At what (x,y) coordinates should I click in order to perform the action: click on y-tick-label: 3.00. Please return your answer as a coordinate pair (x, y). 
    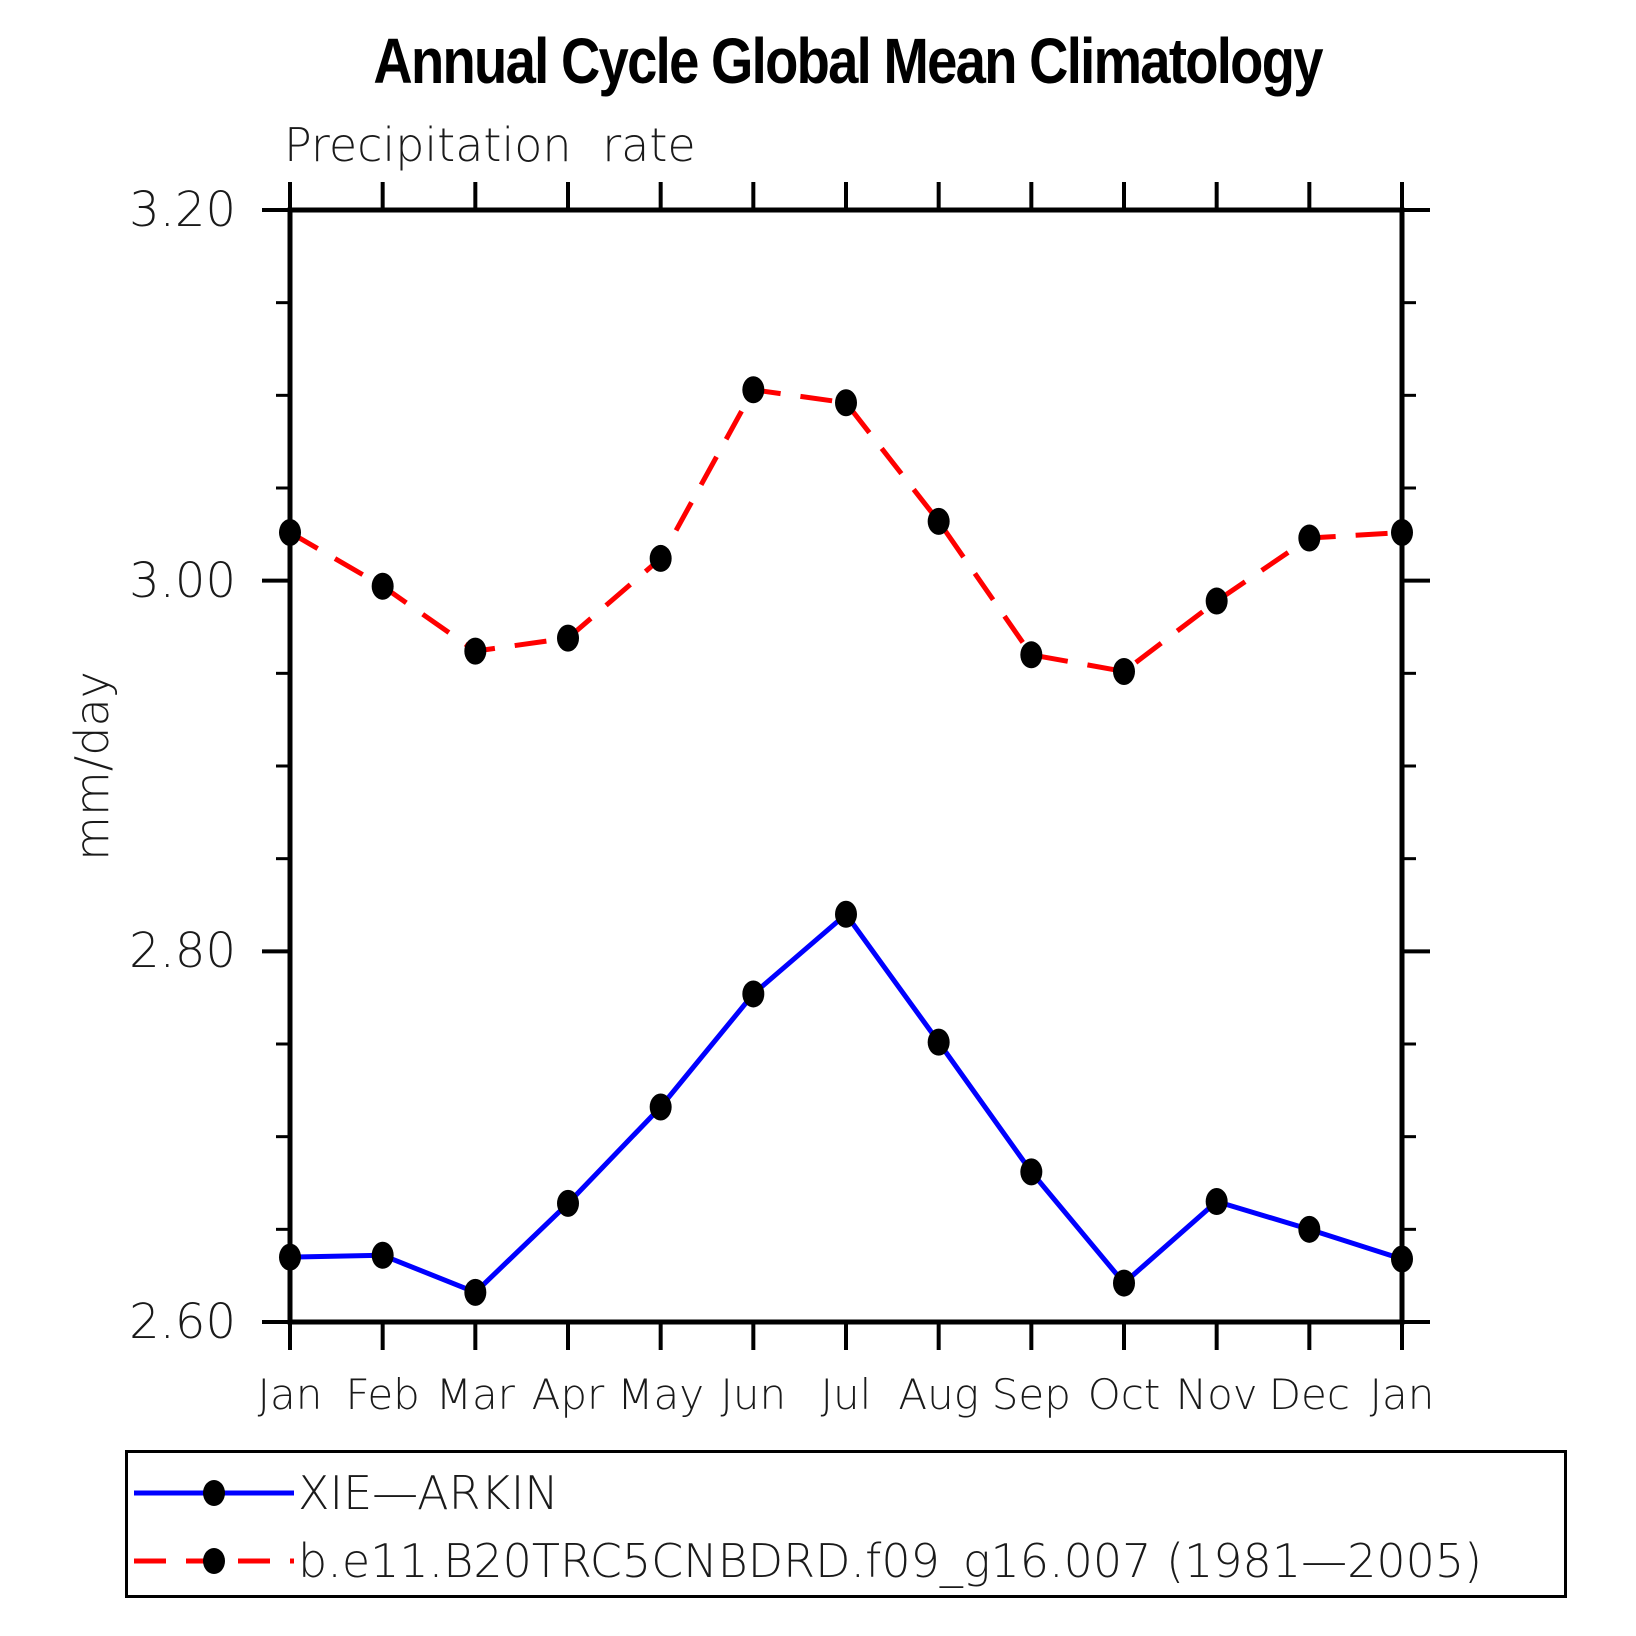
    Looking at the image, I should click on (182, 580).